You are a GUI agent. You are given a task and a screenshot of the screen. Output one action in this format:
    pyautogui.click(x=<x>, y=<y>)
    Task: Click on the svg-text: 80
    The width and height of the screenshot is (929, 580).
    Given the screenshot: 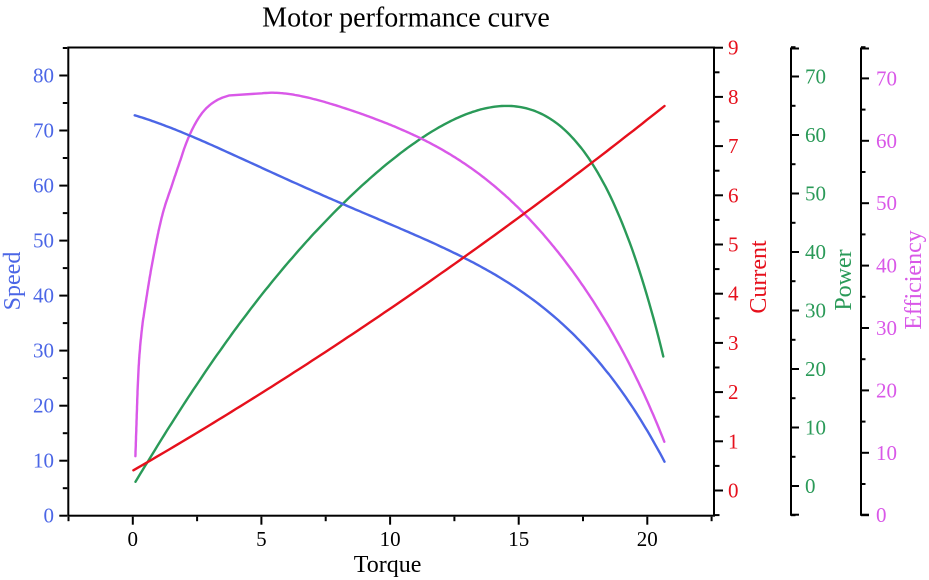 What is the action you would take?
    pyautogui.click(x=43, y=76)
    